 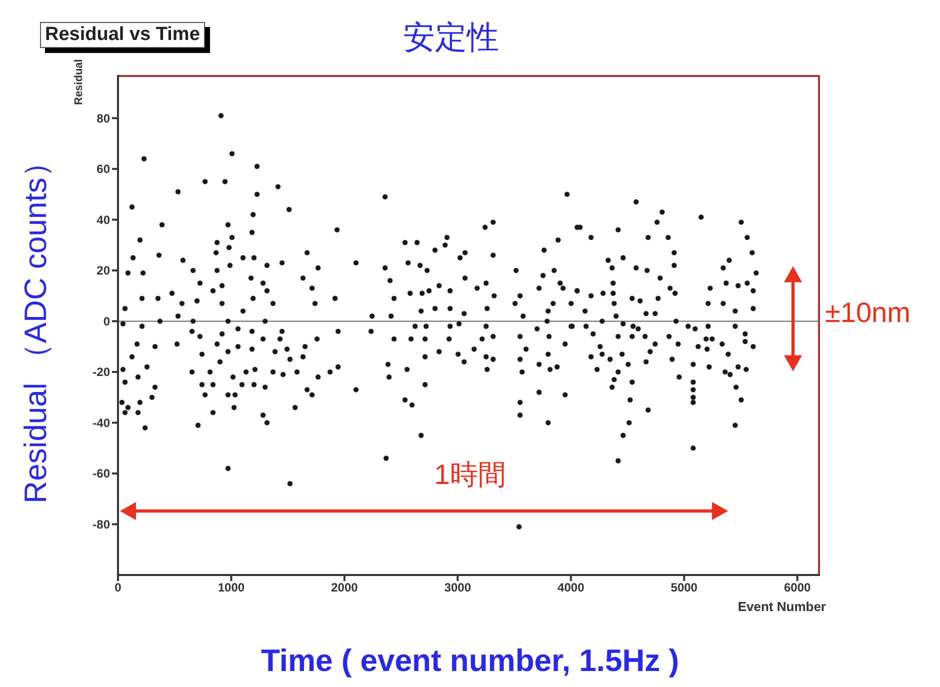 I want to click on x-tick-label: 4000, so click(x=571, y=587).